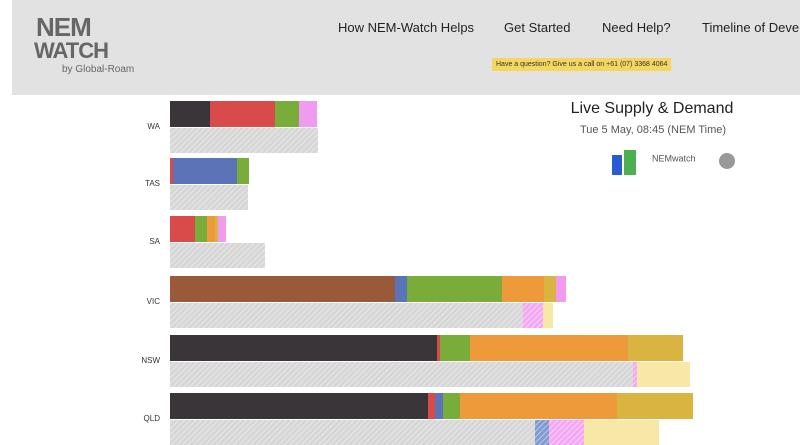  Describe the element at coordinates (153, 126) in the screenshot. I see `category-label: WA` at that location.